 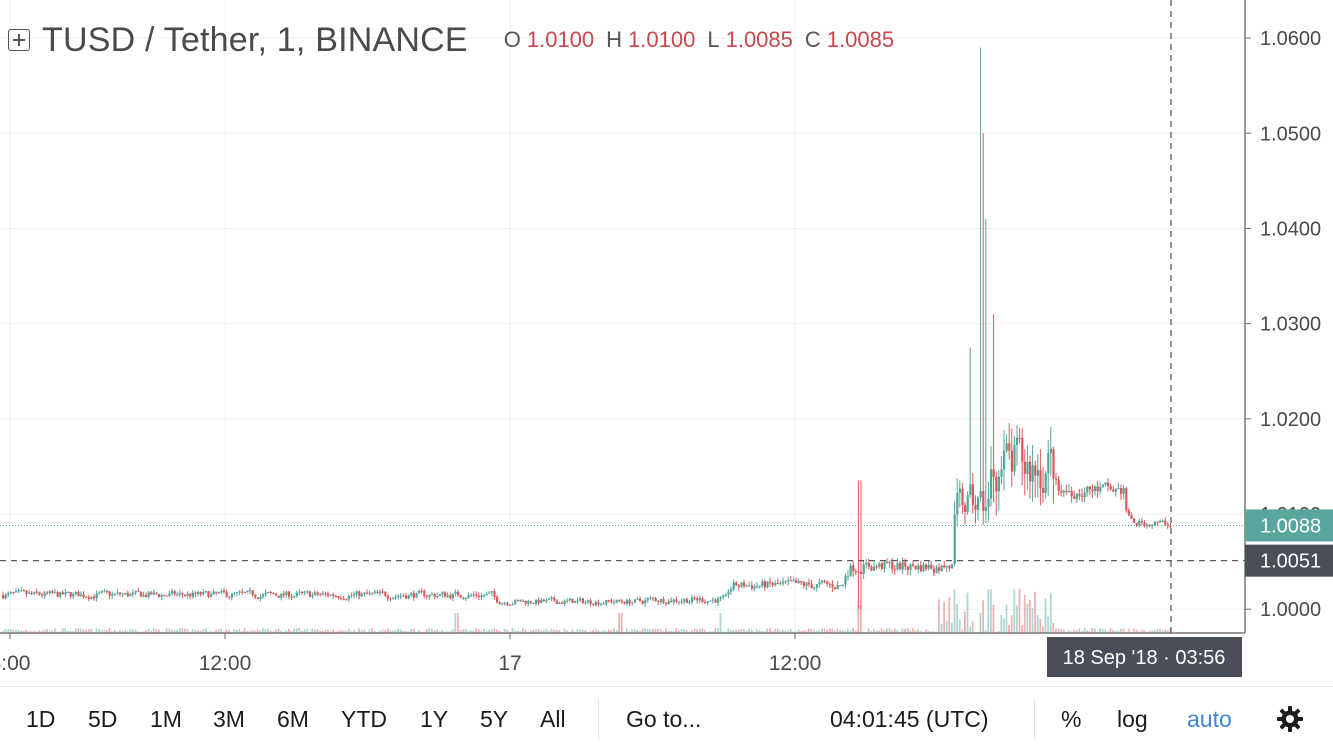 I want to click on percent-scale-toggle: %, so click(x=1071, y=719).